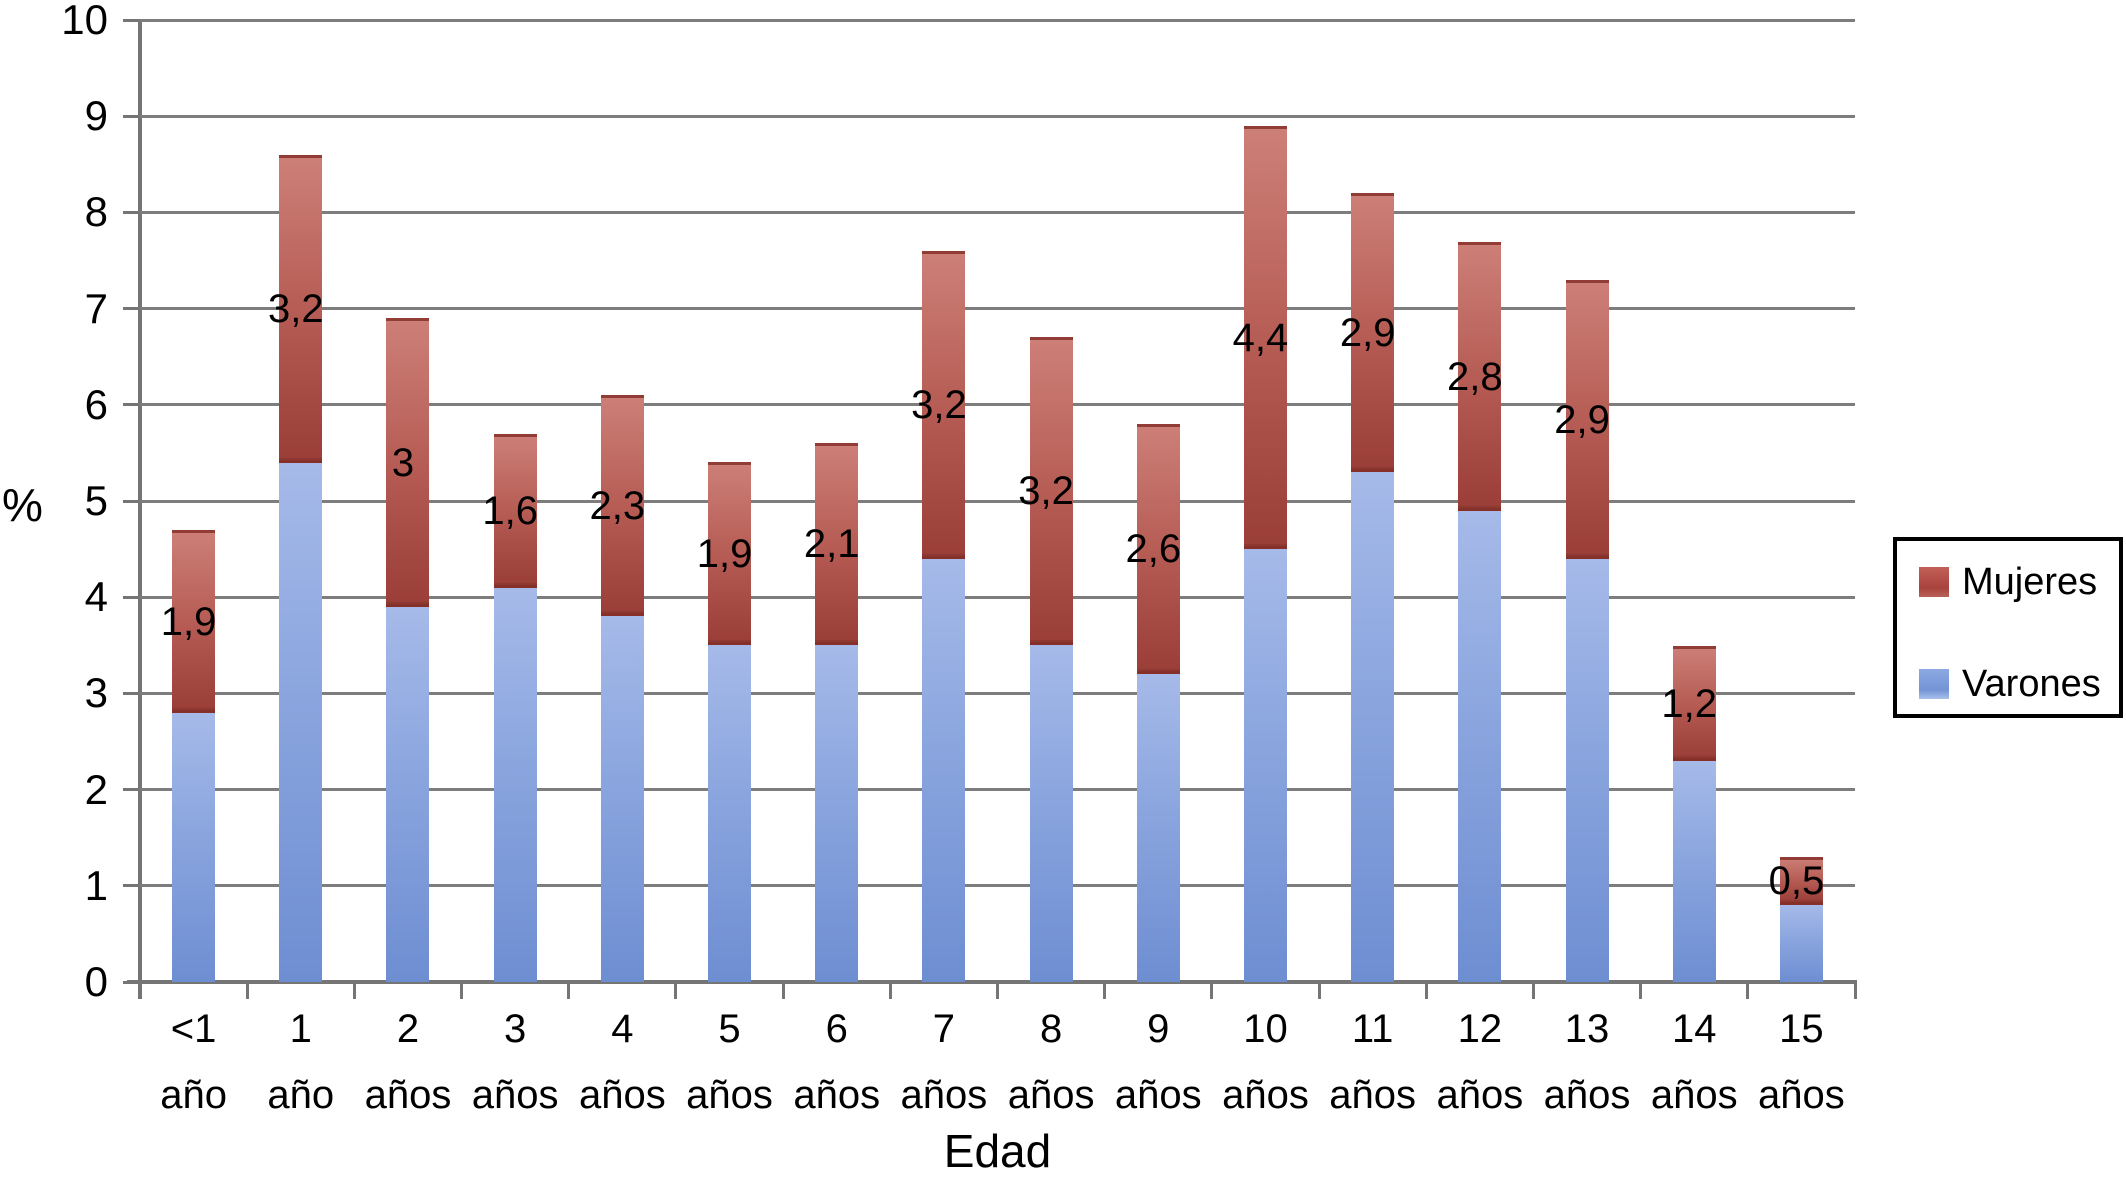 This screenshot has height=1203, width=2126. I want to click on y-tick-label-10: 10, so click(84, 21).